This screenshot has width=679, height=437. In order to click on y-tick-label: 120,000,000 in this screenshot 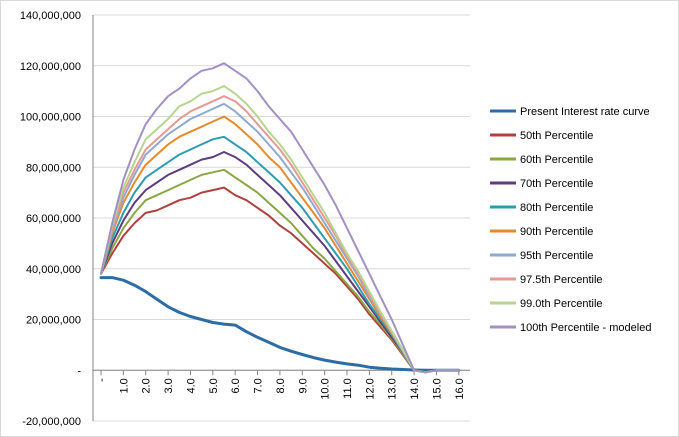, I will do `click(50, 67)`.